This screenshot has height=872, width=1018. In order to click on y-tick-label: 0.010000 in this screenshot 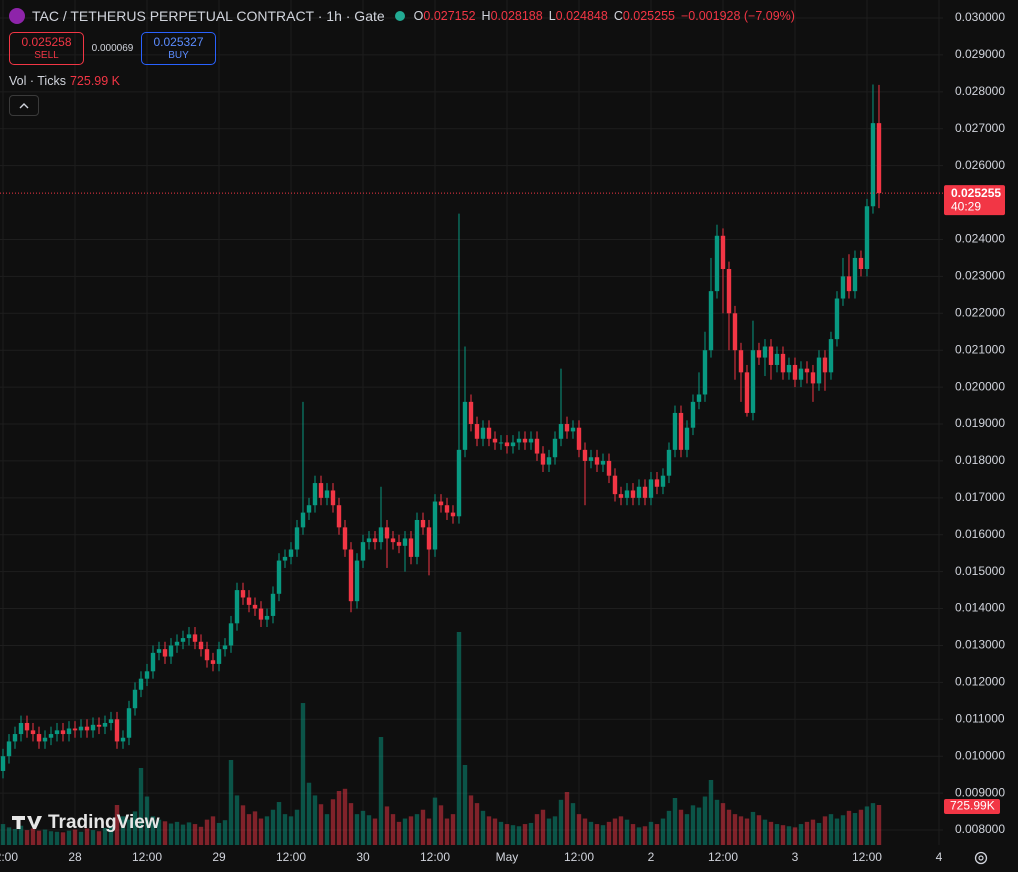, I will do `click(980, 755)`.